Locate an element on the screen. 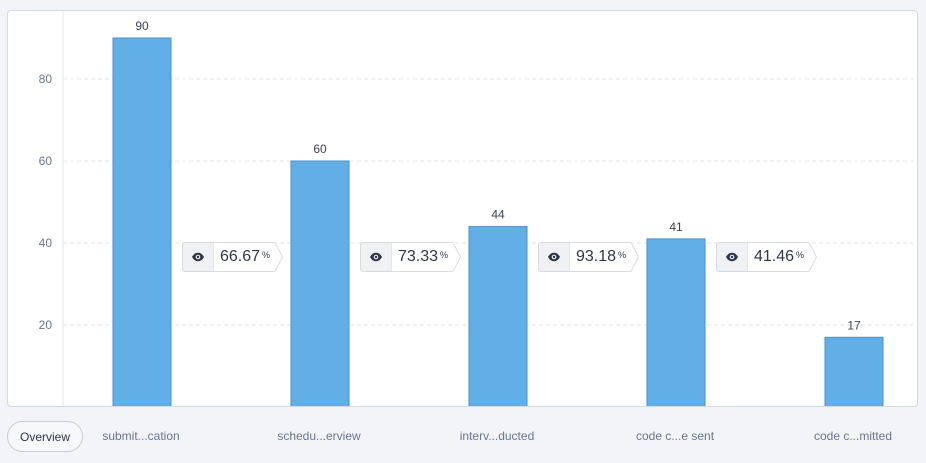  data-label: 17 is located at coordinates (854, 325).